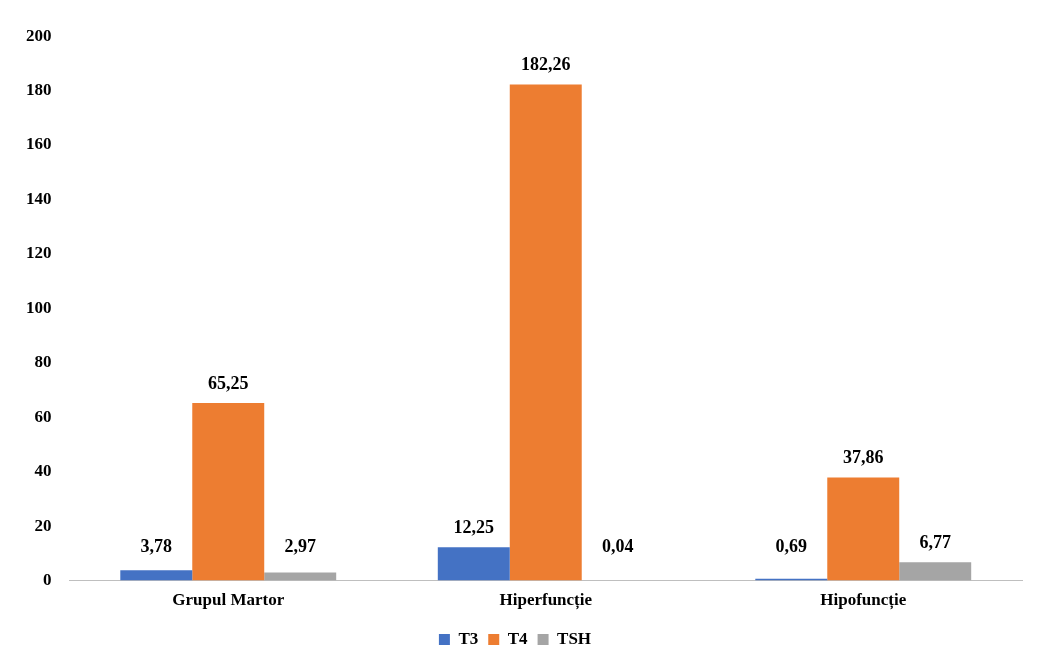  I want to click on data-label: 0,69, so click(791, 546).